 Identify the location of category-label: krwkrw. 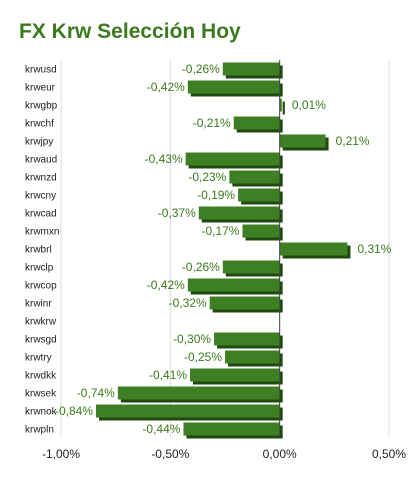
(41, 322).